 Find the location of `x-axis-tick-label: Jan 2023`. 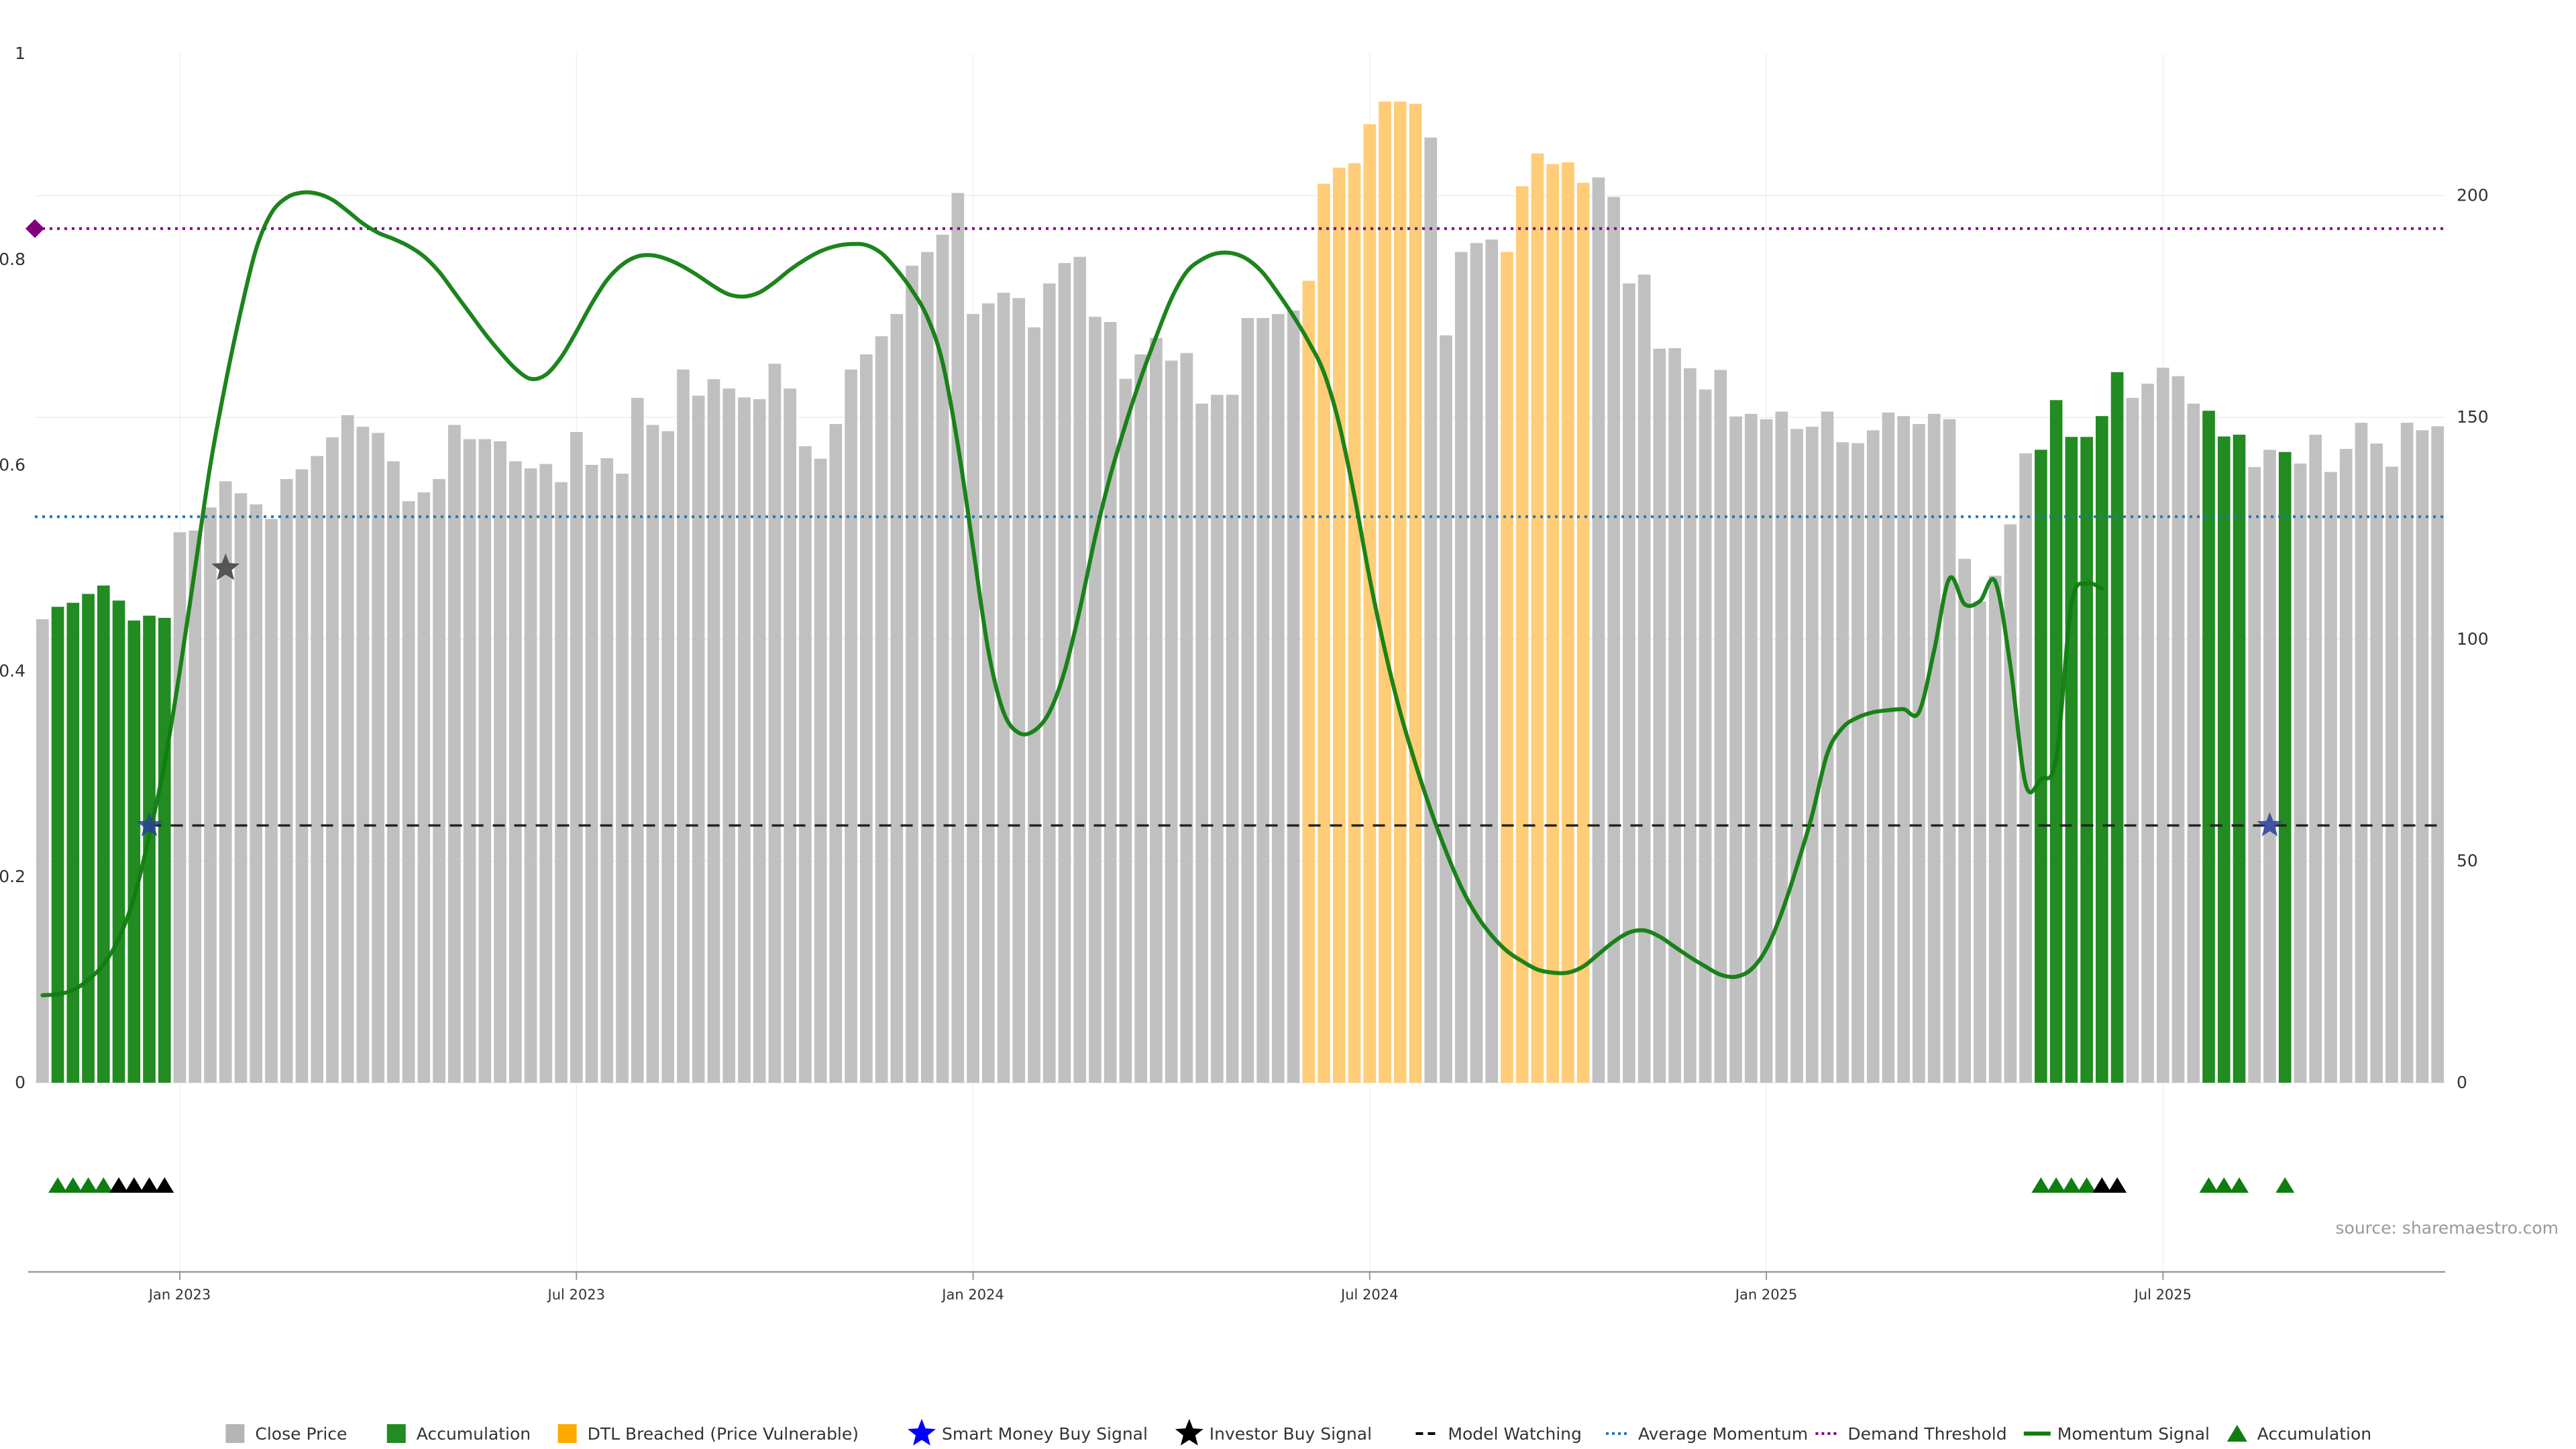

x-axis-tick-label: Jan 2023 is located at coordinates (179, 1295).